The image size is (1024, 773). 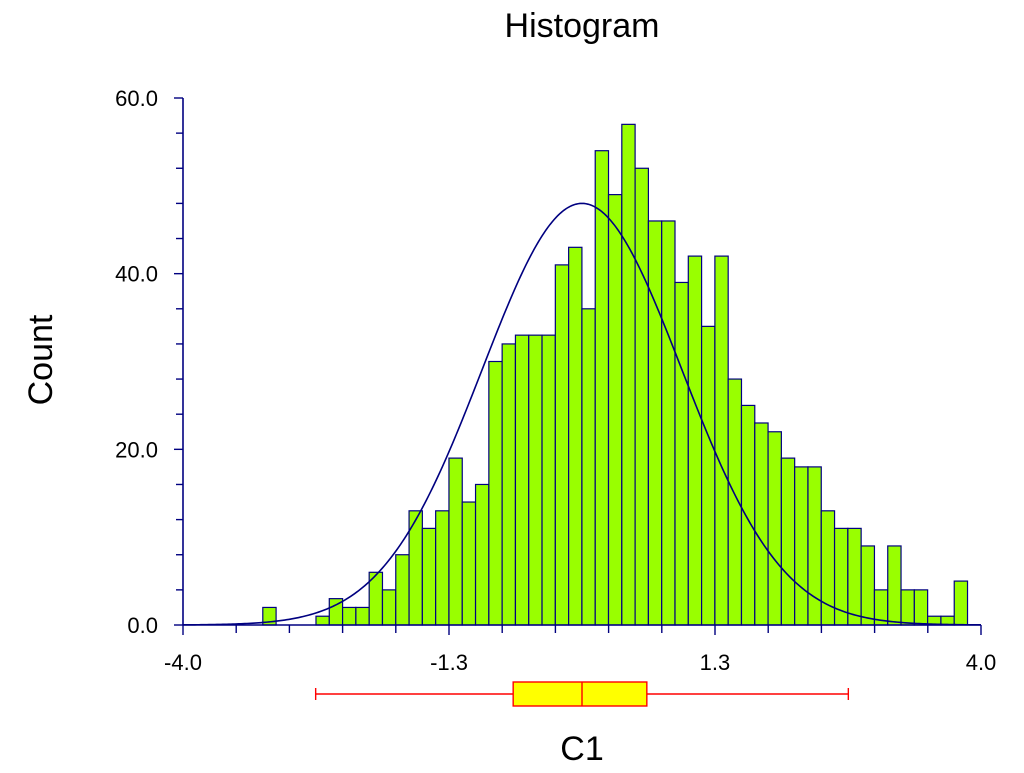 I want to click on boxplot, so click(x=582, y=694).